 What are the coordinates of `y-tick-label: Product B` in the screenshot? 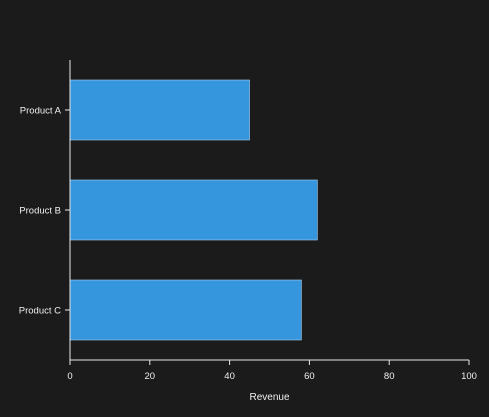 It's located at (40, 211).